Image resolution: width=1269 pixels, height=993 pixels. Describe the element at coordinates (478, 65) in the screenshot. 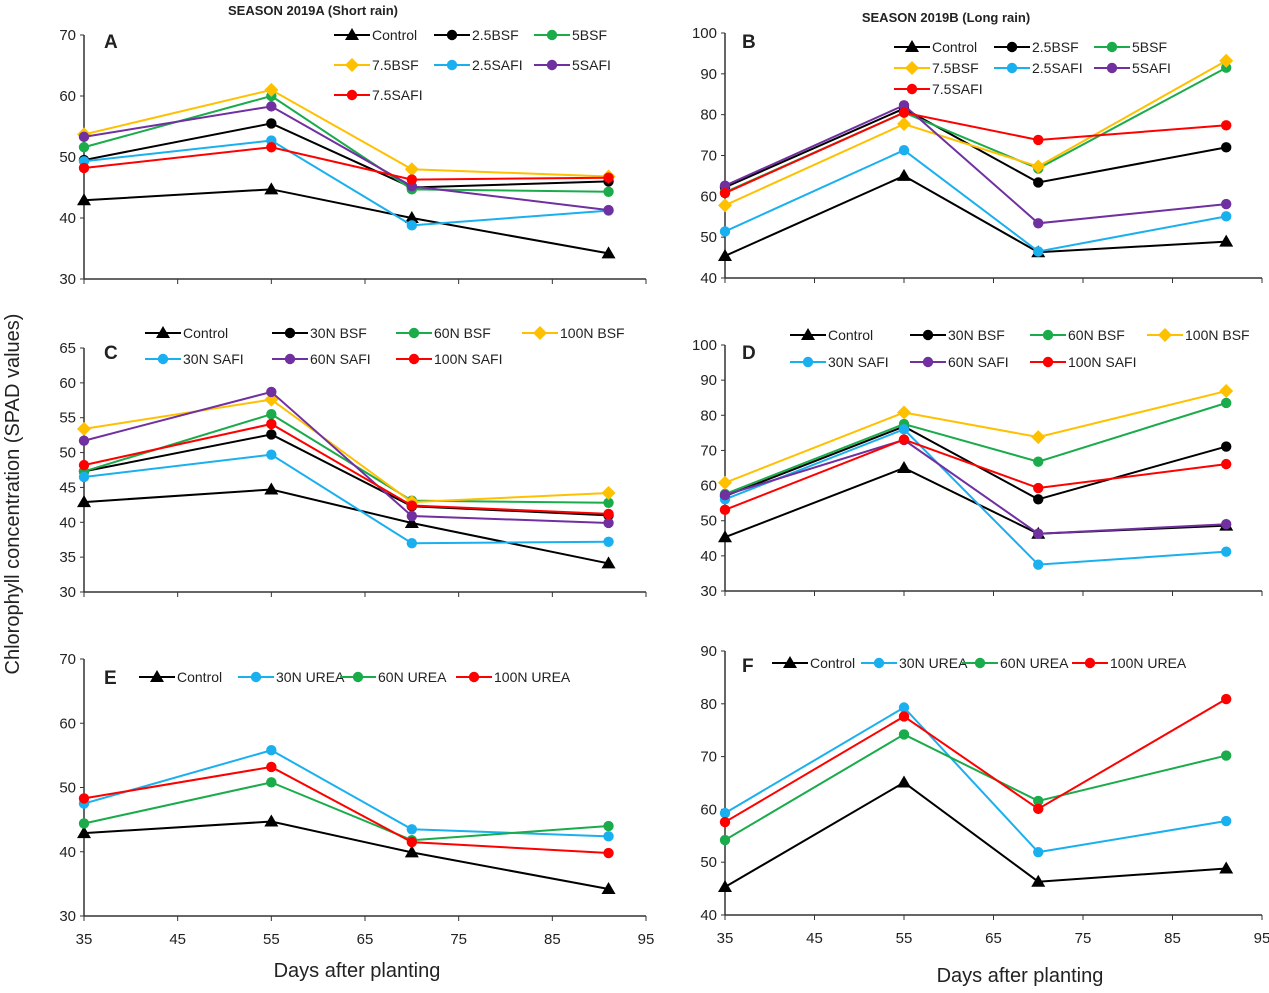

I see `legend-item: 2.5SAFI` at that location.